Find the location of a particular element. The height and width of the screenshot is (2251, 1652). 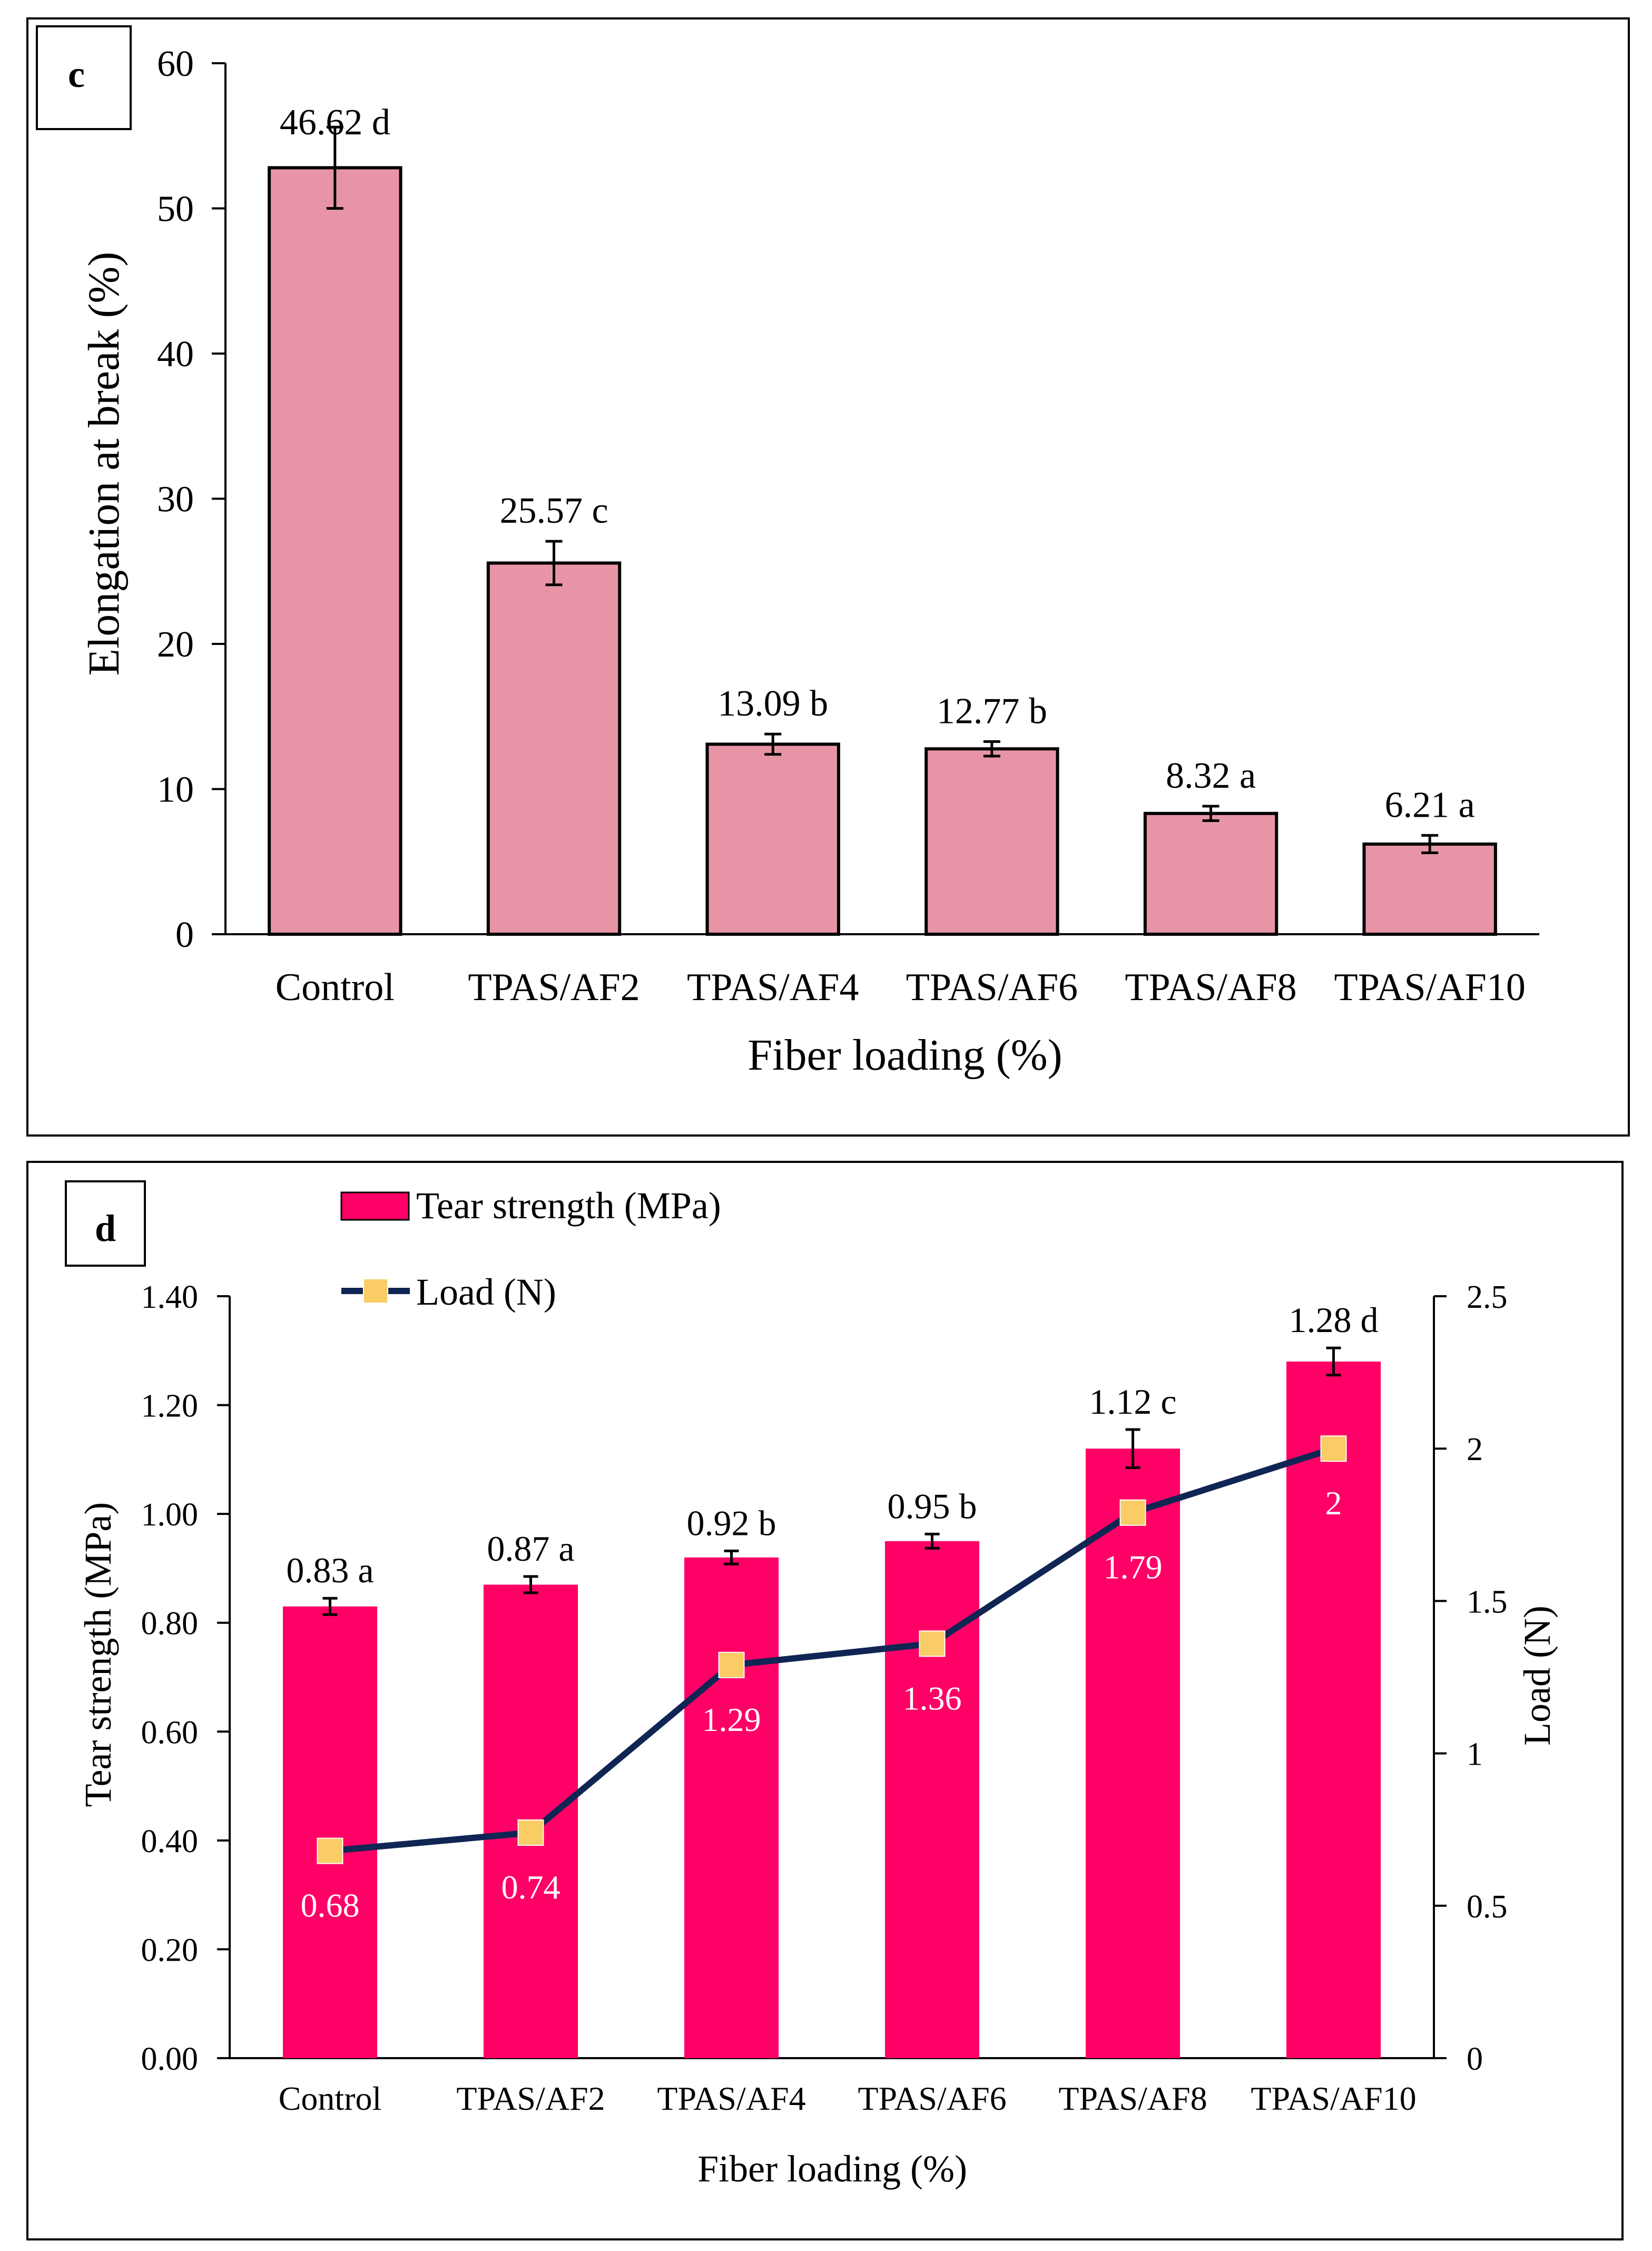

panel-d-load-data-label: 1.36 is located at coordinates (933, 1698).